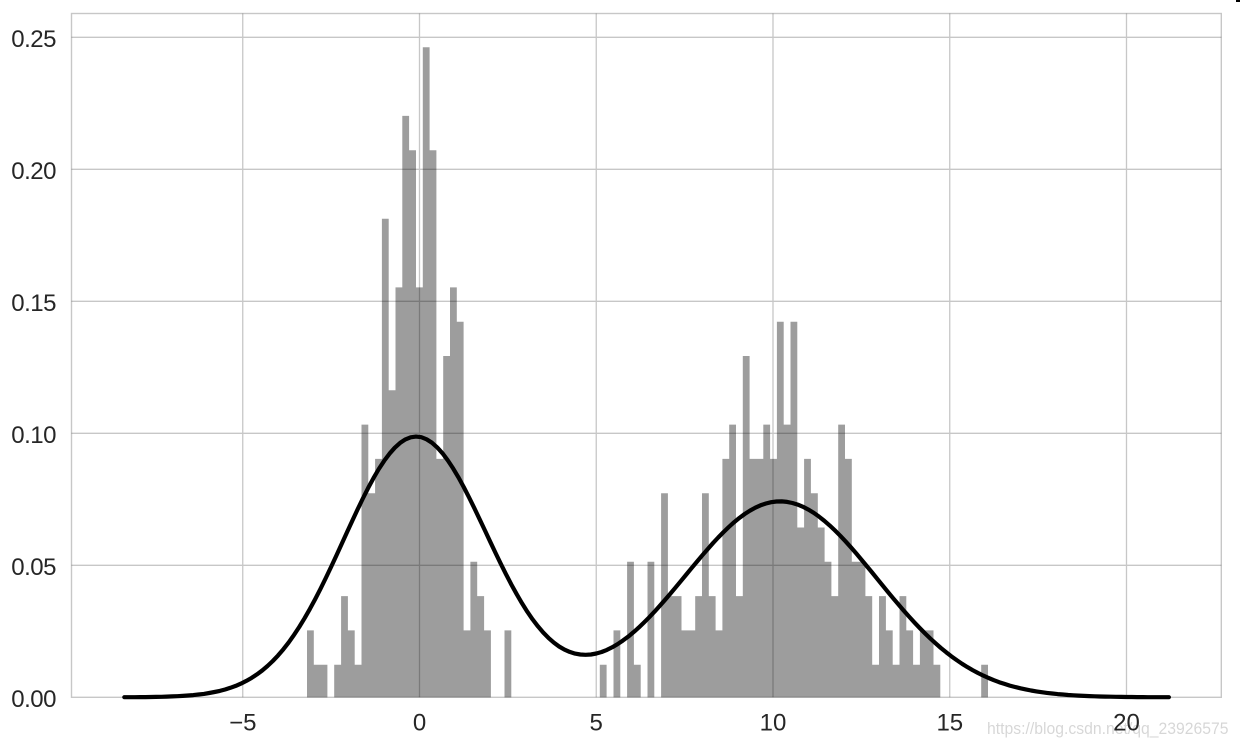 The image size is (1240, 749). I want to click on svg-text: 0, so click(419, 723).